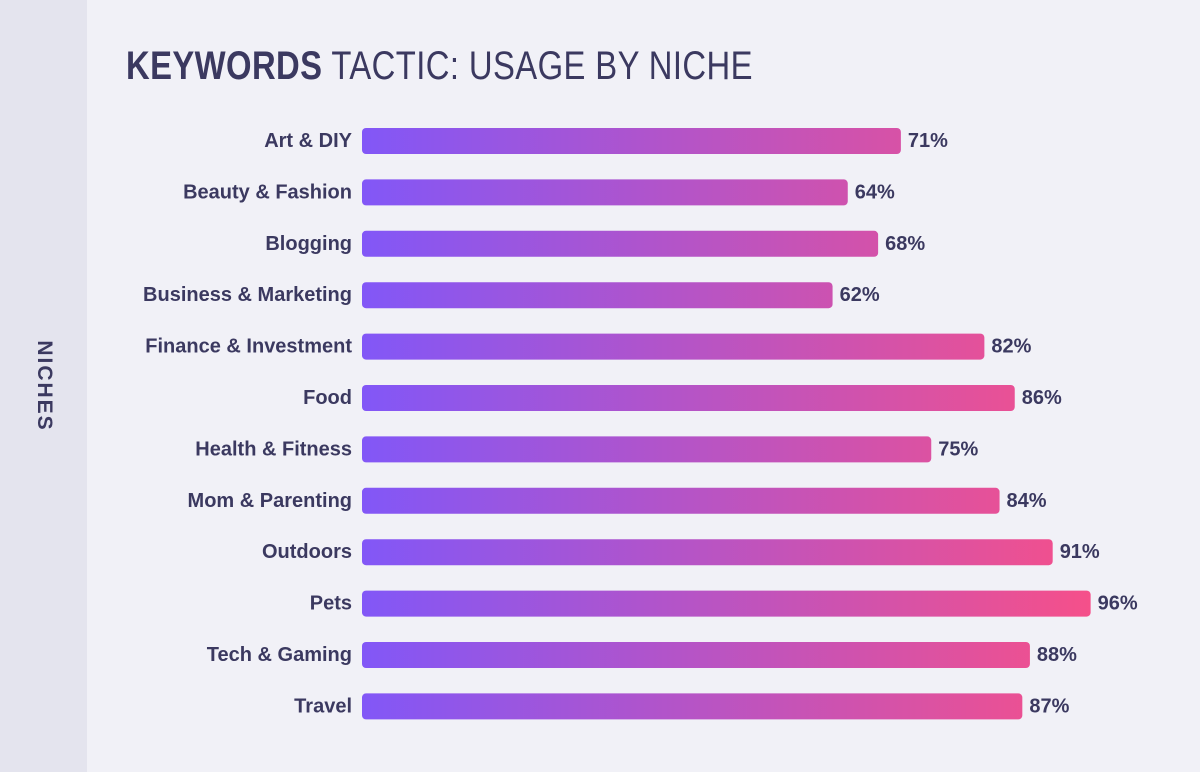  I want to click on category-label: Food, so click(327, 398).